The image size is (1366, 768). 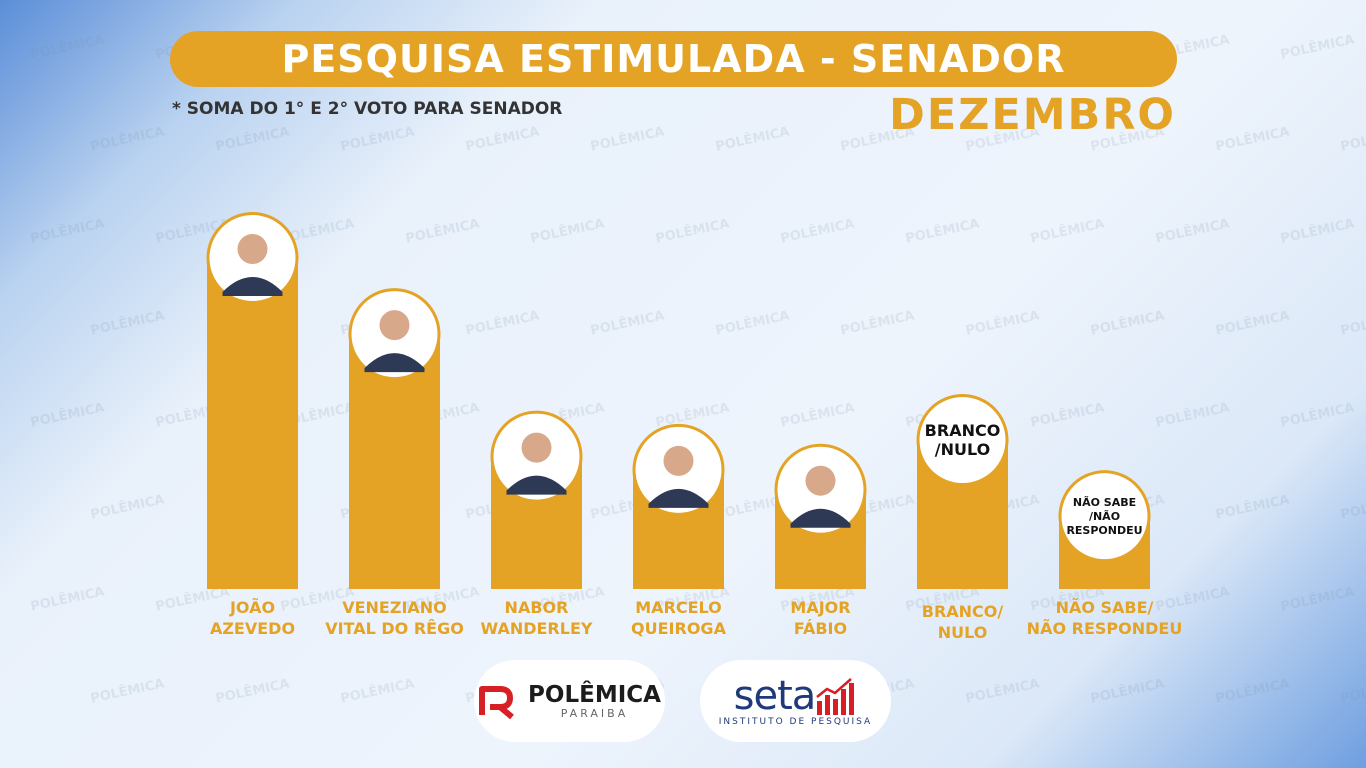 I want to click on category-label-line: WANDERLEY, so click(x=536, y=628).